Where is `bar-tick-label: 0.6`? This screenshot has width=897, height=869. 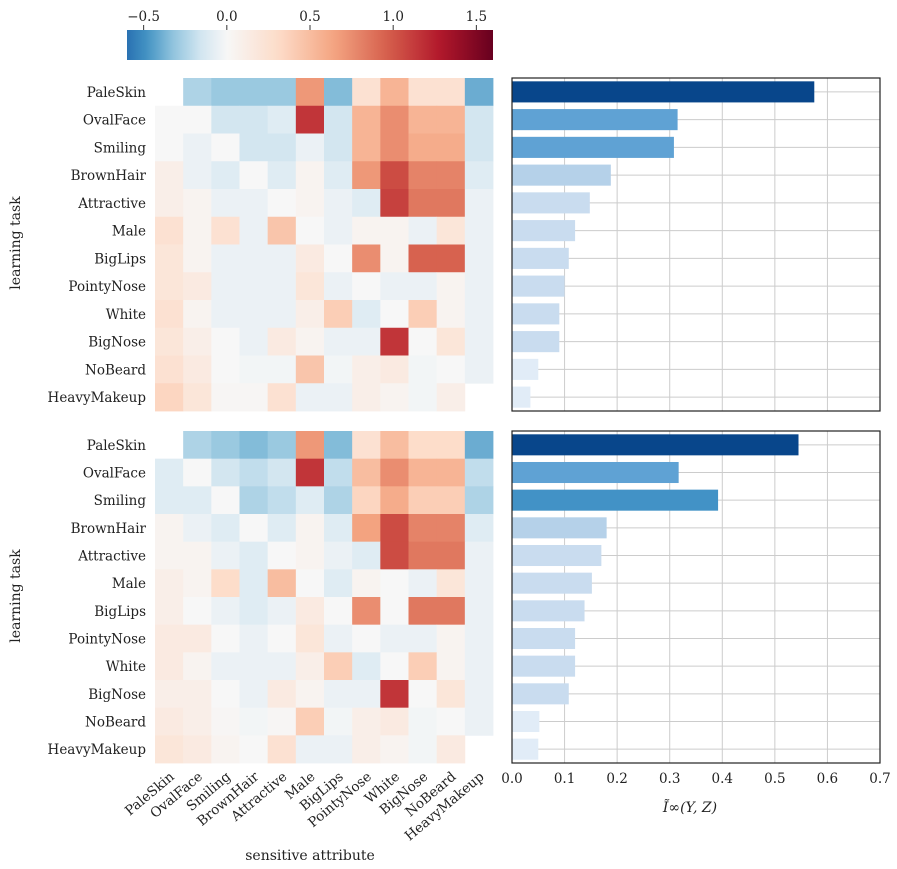 bar-tick-label: 0.6 is located at coordinates (827, 779).